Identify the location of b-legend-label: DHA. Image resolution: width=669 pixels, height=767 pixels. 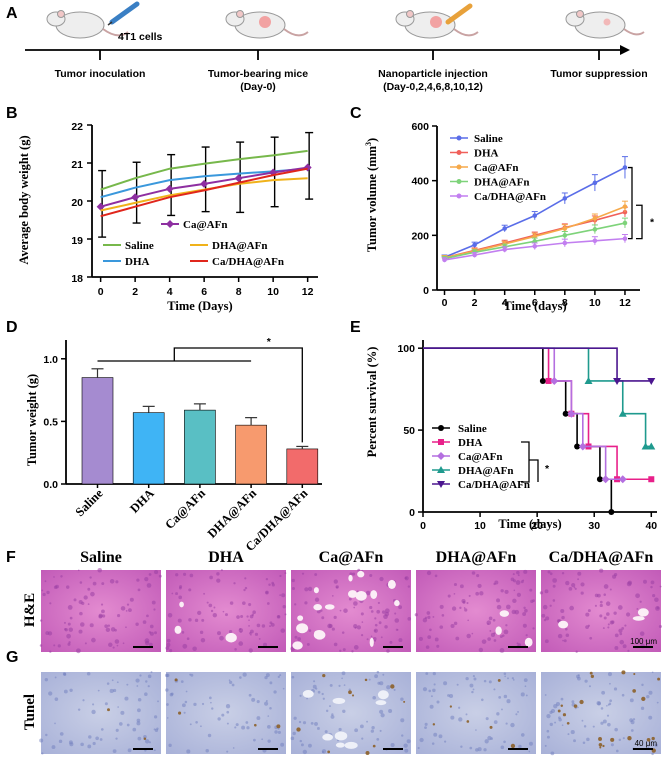
(137, 262).